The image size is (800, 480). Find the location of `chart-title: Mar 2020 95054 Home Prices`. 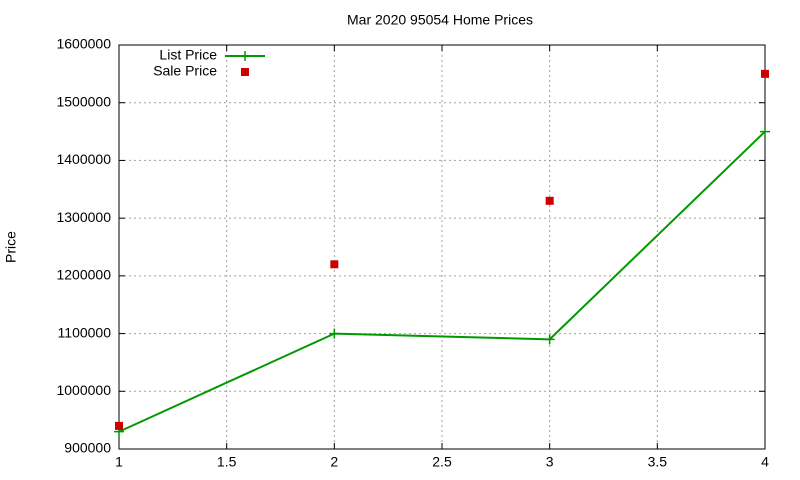

chart-title: Mar 2020 95054 Home Prices is located at coordinates (440, 20).